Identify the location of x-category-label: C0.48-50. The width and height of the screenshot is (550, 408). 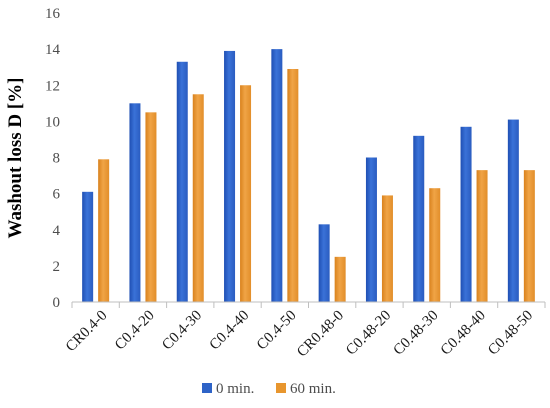
(510, 333).